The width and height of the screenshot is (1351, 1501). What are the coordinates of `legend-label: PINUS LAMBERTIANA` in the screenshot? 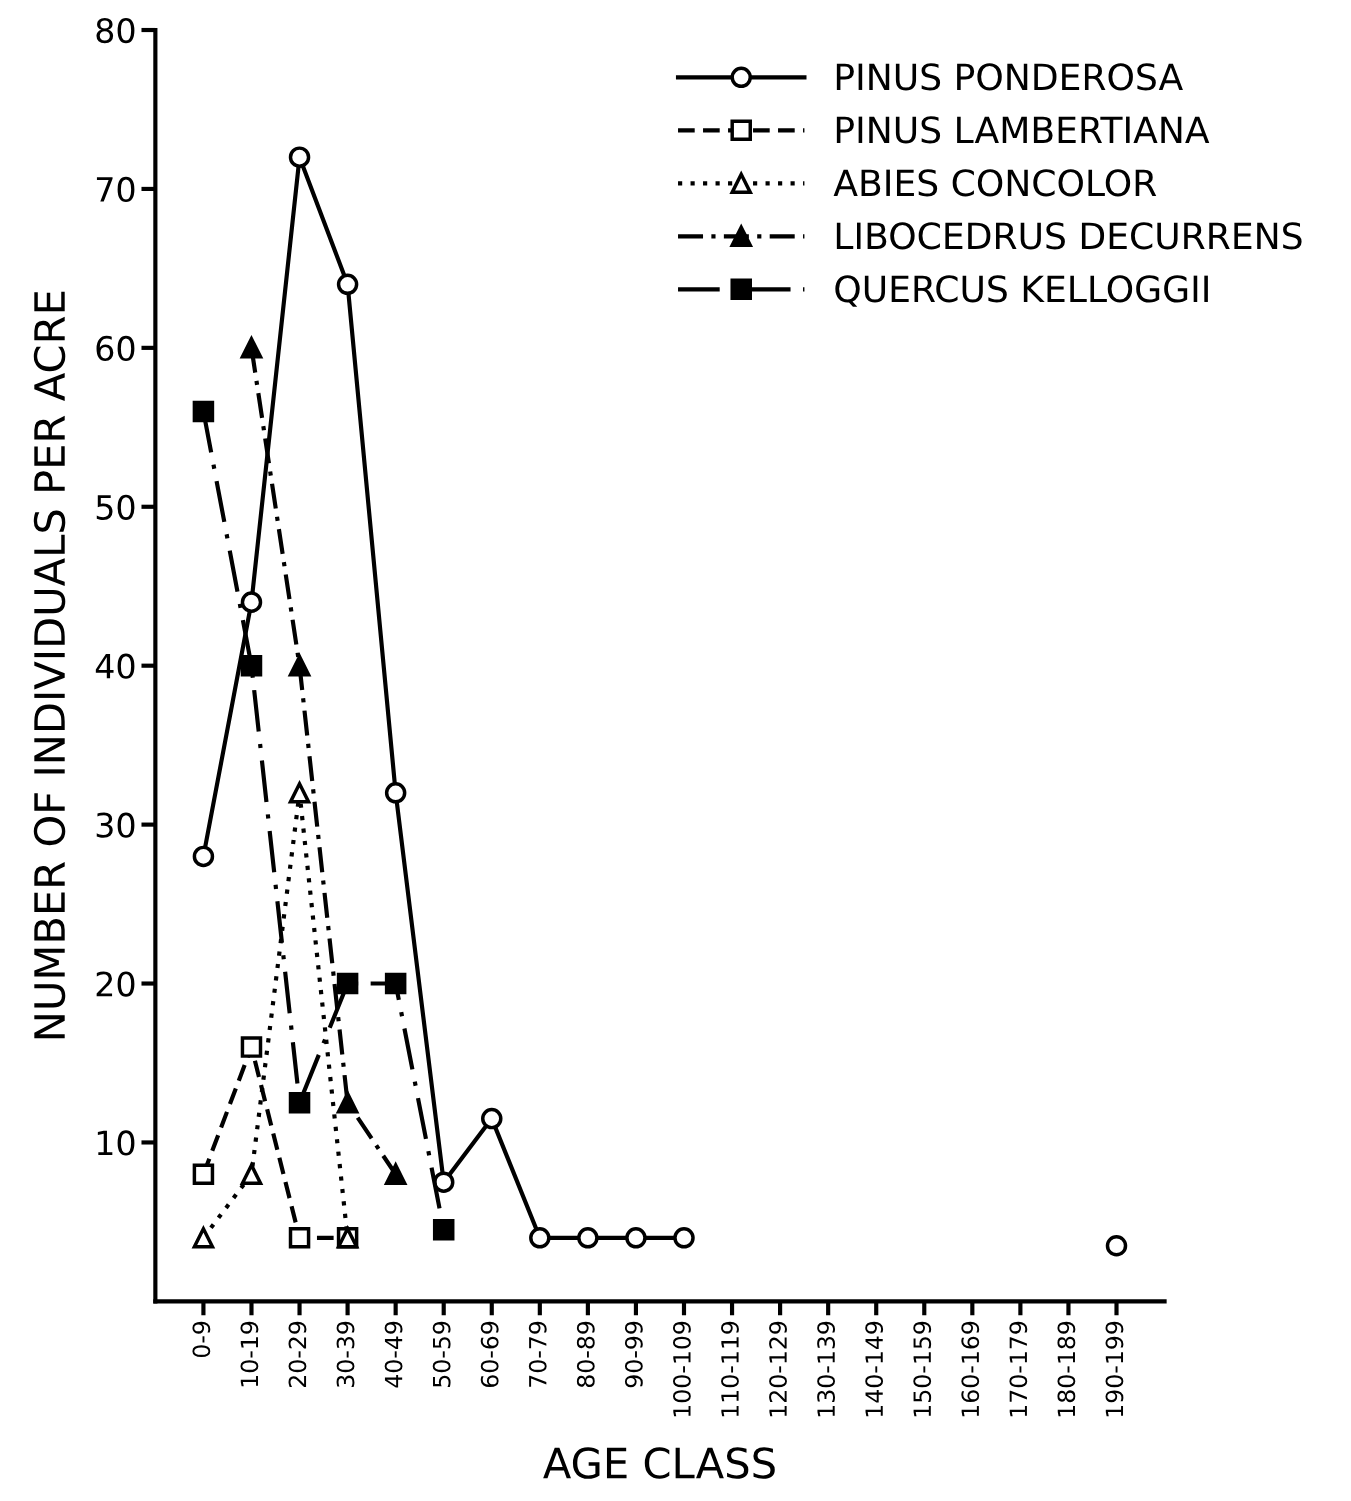 It's located at (1023, 130).